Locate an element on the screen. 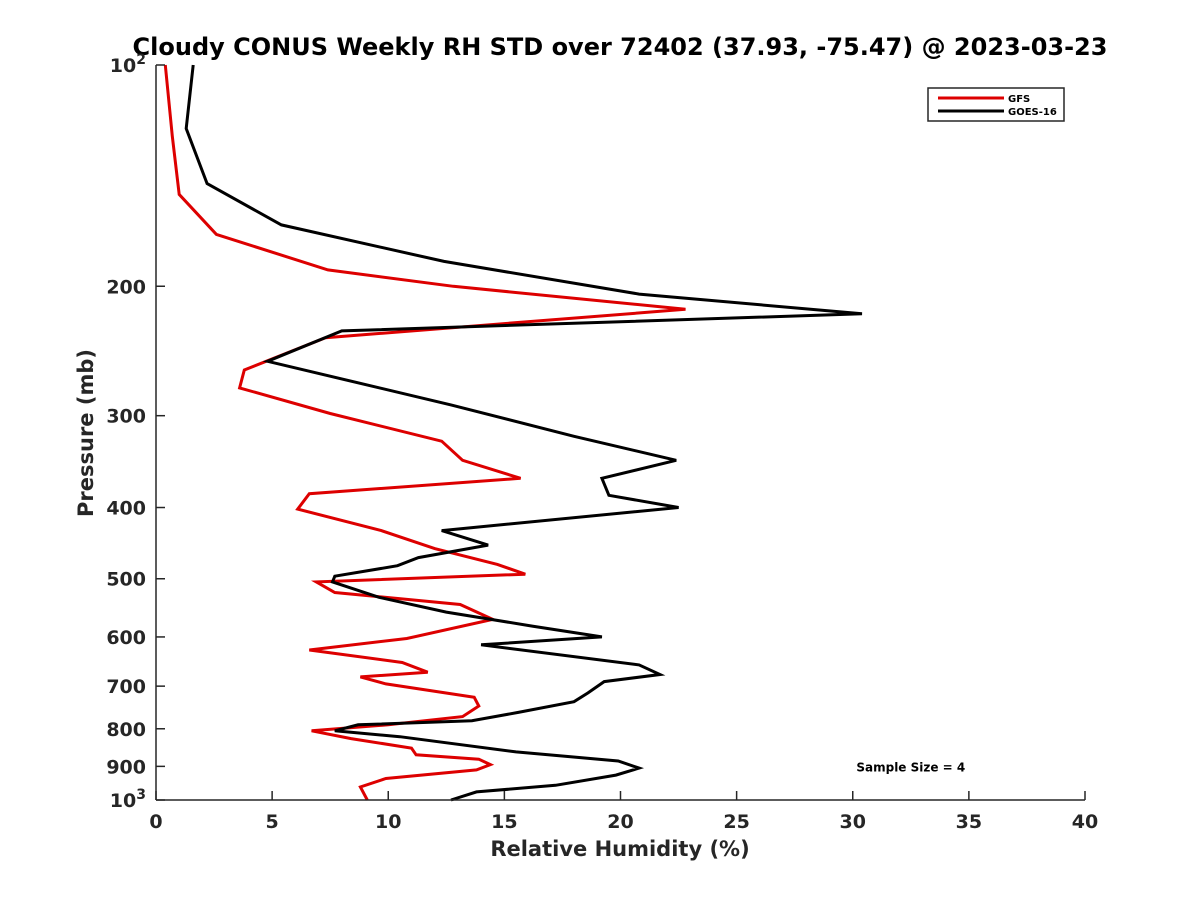 This screenshot has height=900, width=1200. legend-box is located at coordinates (996, 104).